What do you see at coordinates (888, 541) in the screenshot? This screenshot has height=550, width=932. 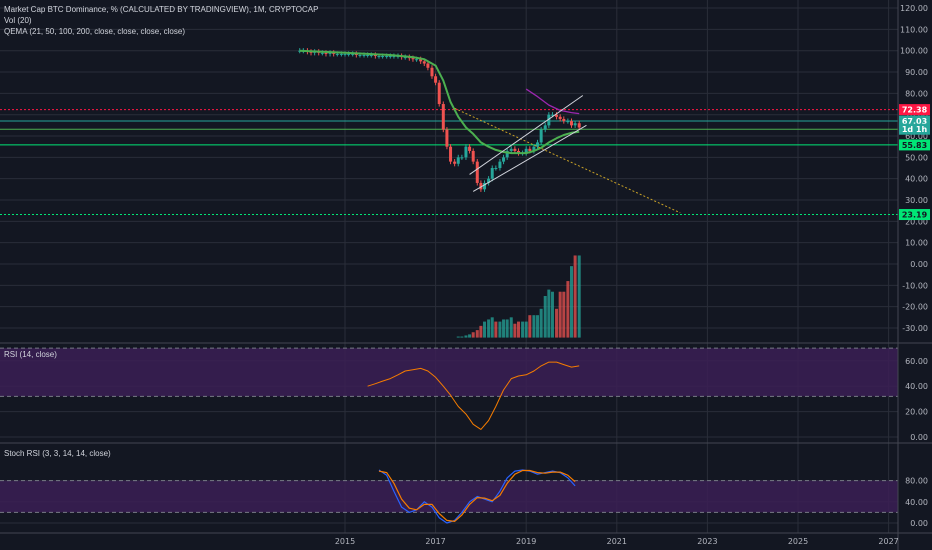 I see `time-tick-label: 2027` at bounding box center [888, 541].